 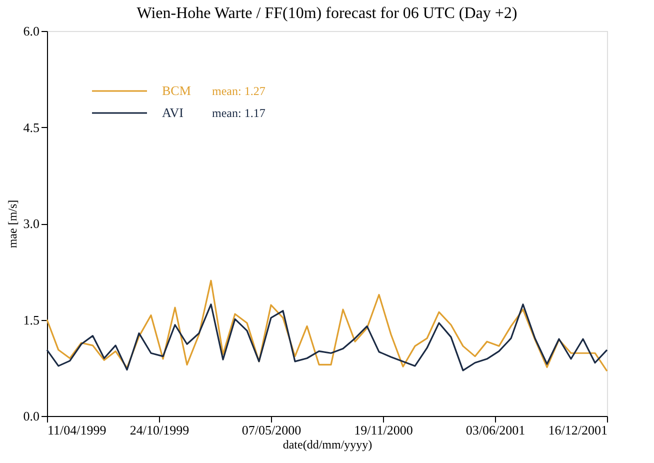 What do you see at coordinates (31, 127) in the screenshot?
I see `y-tick-label: 4.5` at bounding box center [31, 127].